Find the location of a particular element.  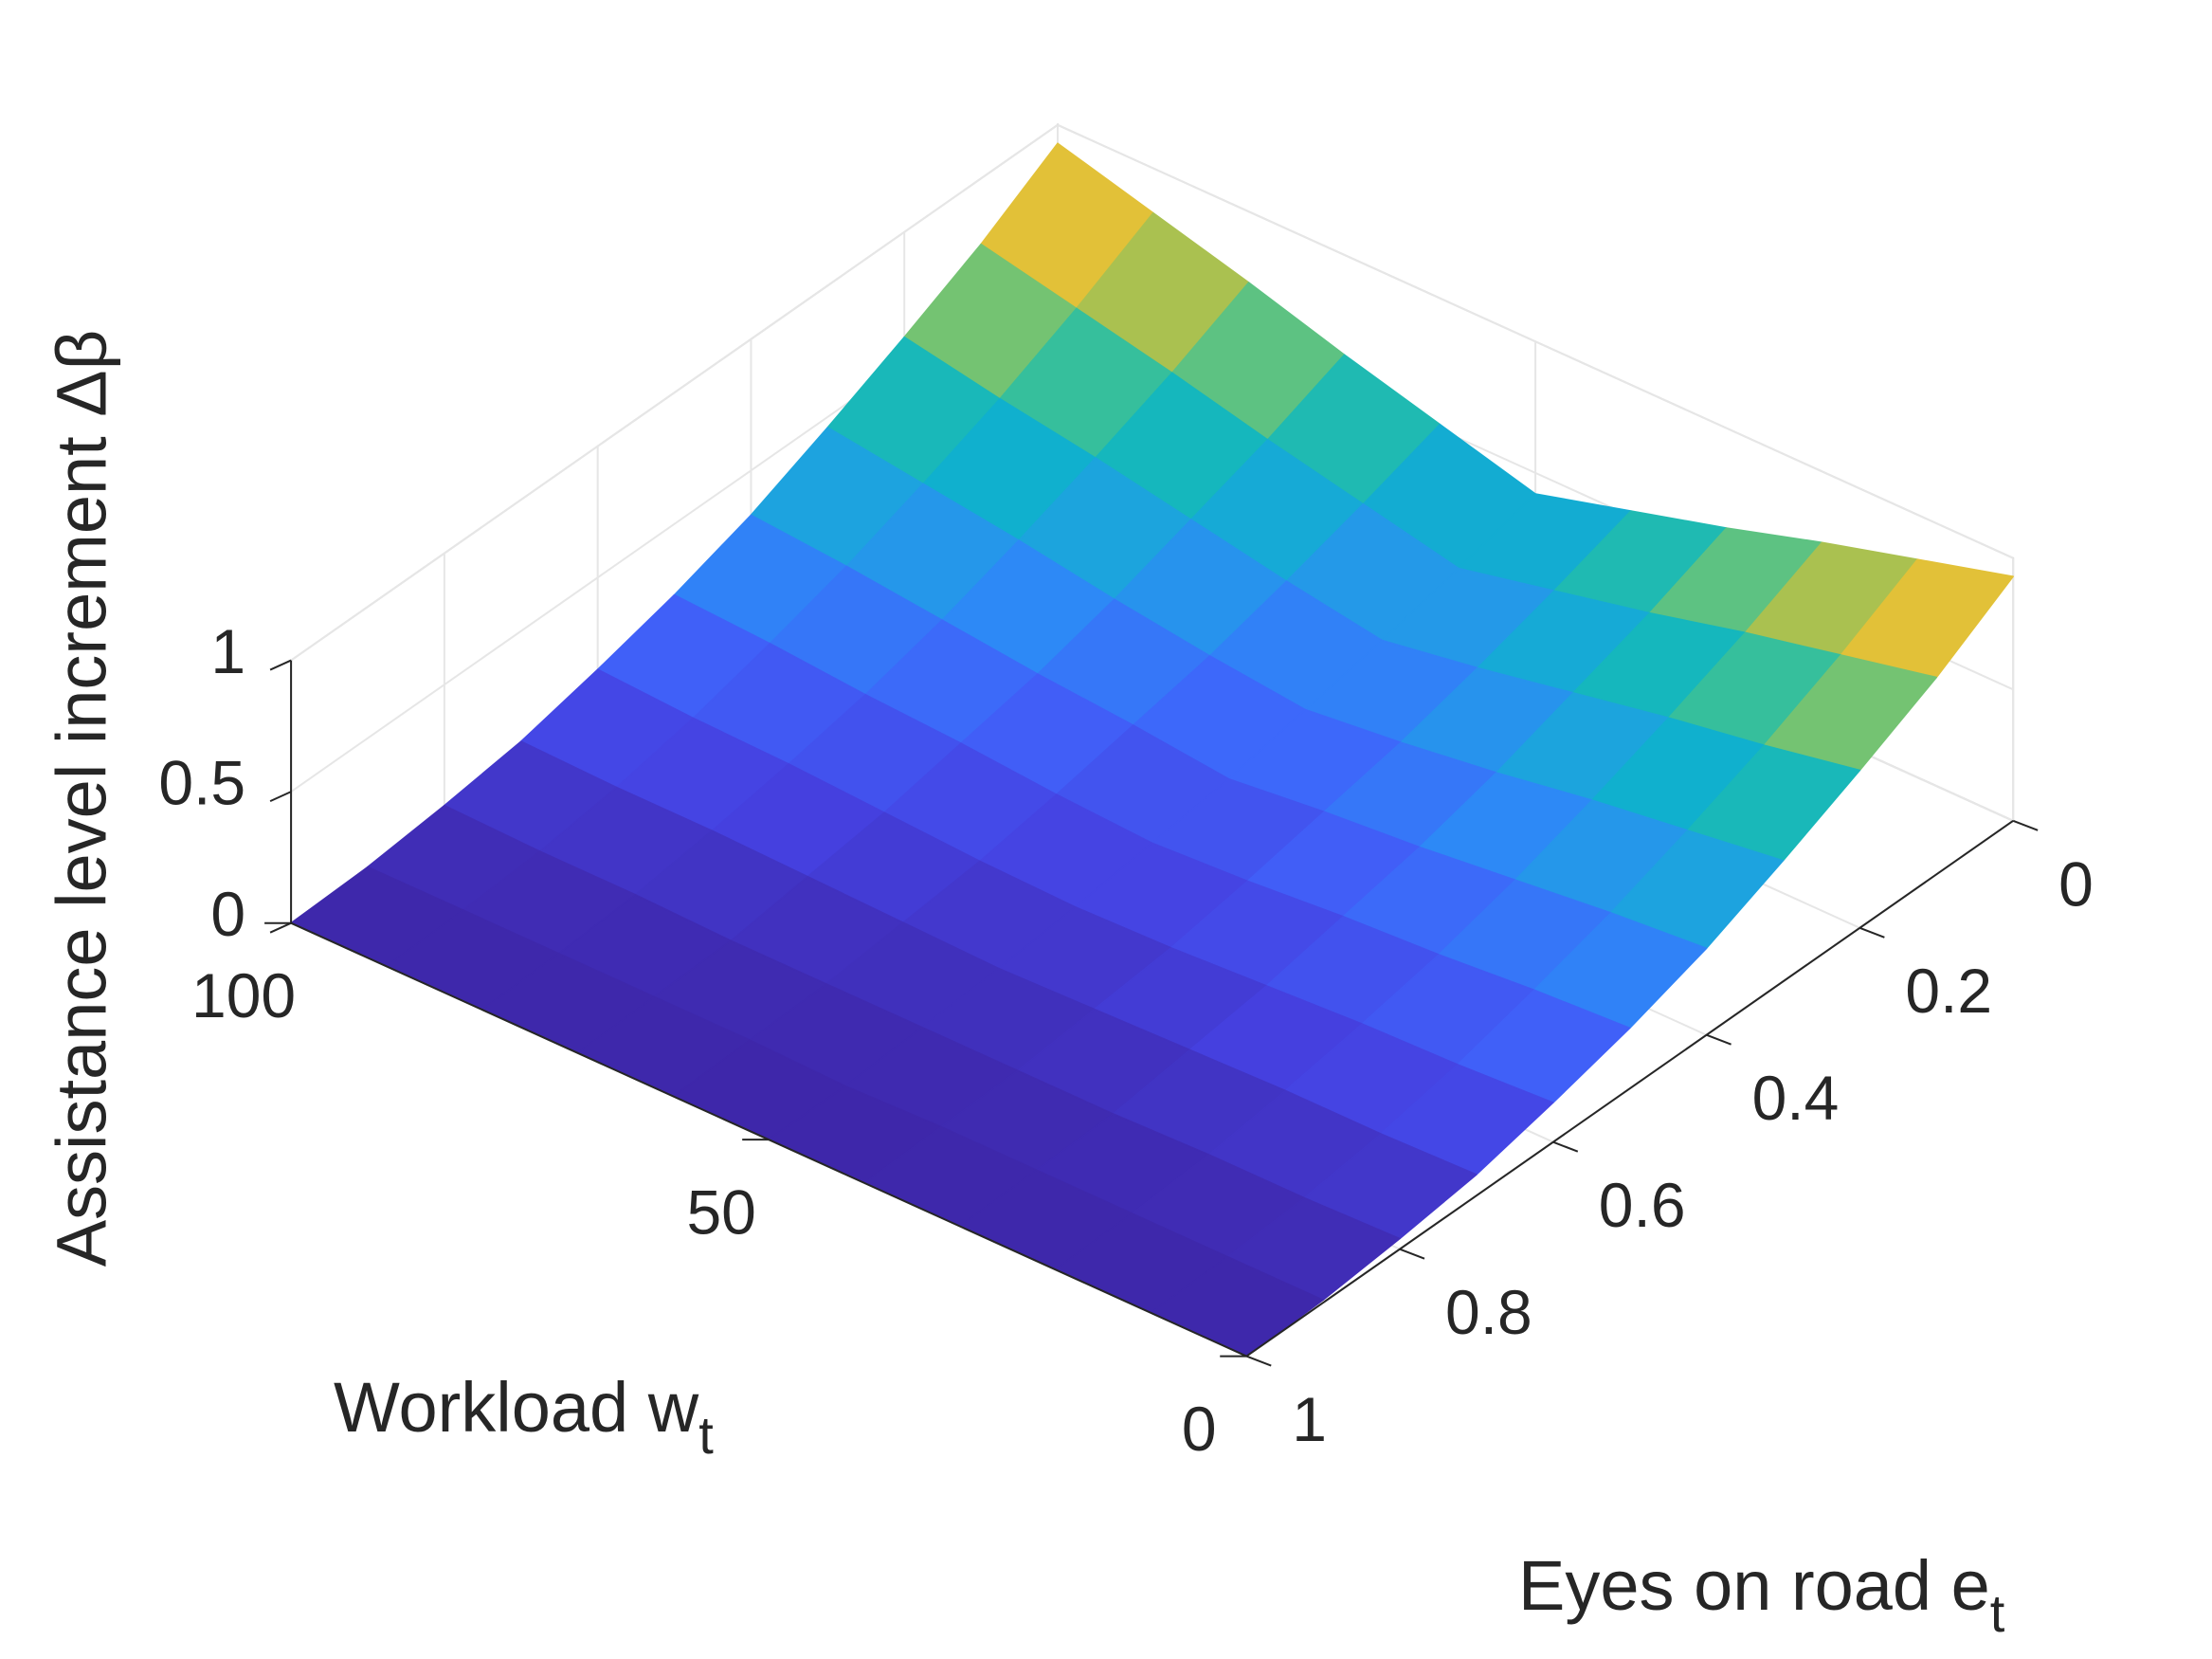

x-tick-label: 0.4 is located at coordinates (1796, 1098).